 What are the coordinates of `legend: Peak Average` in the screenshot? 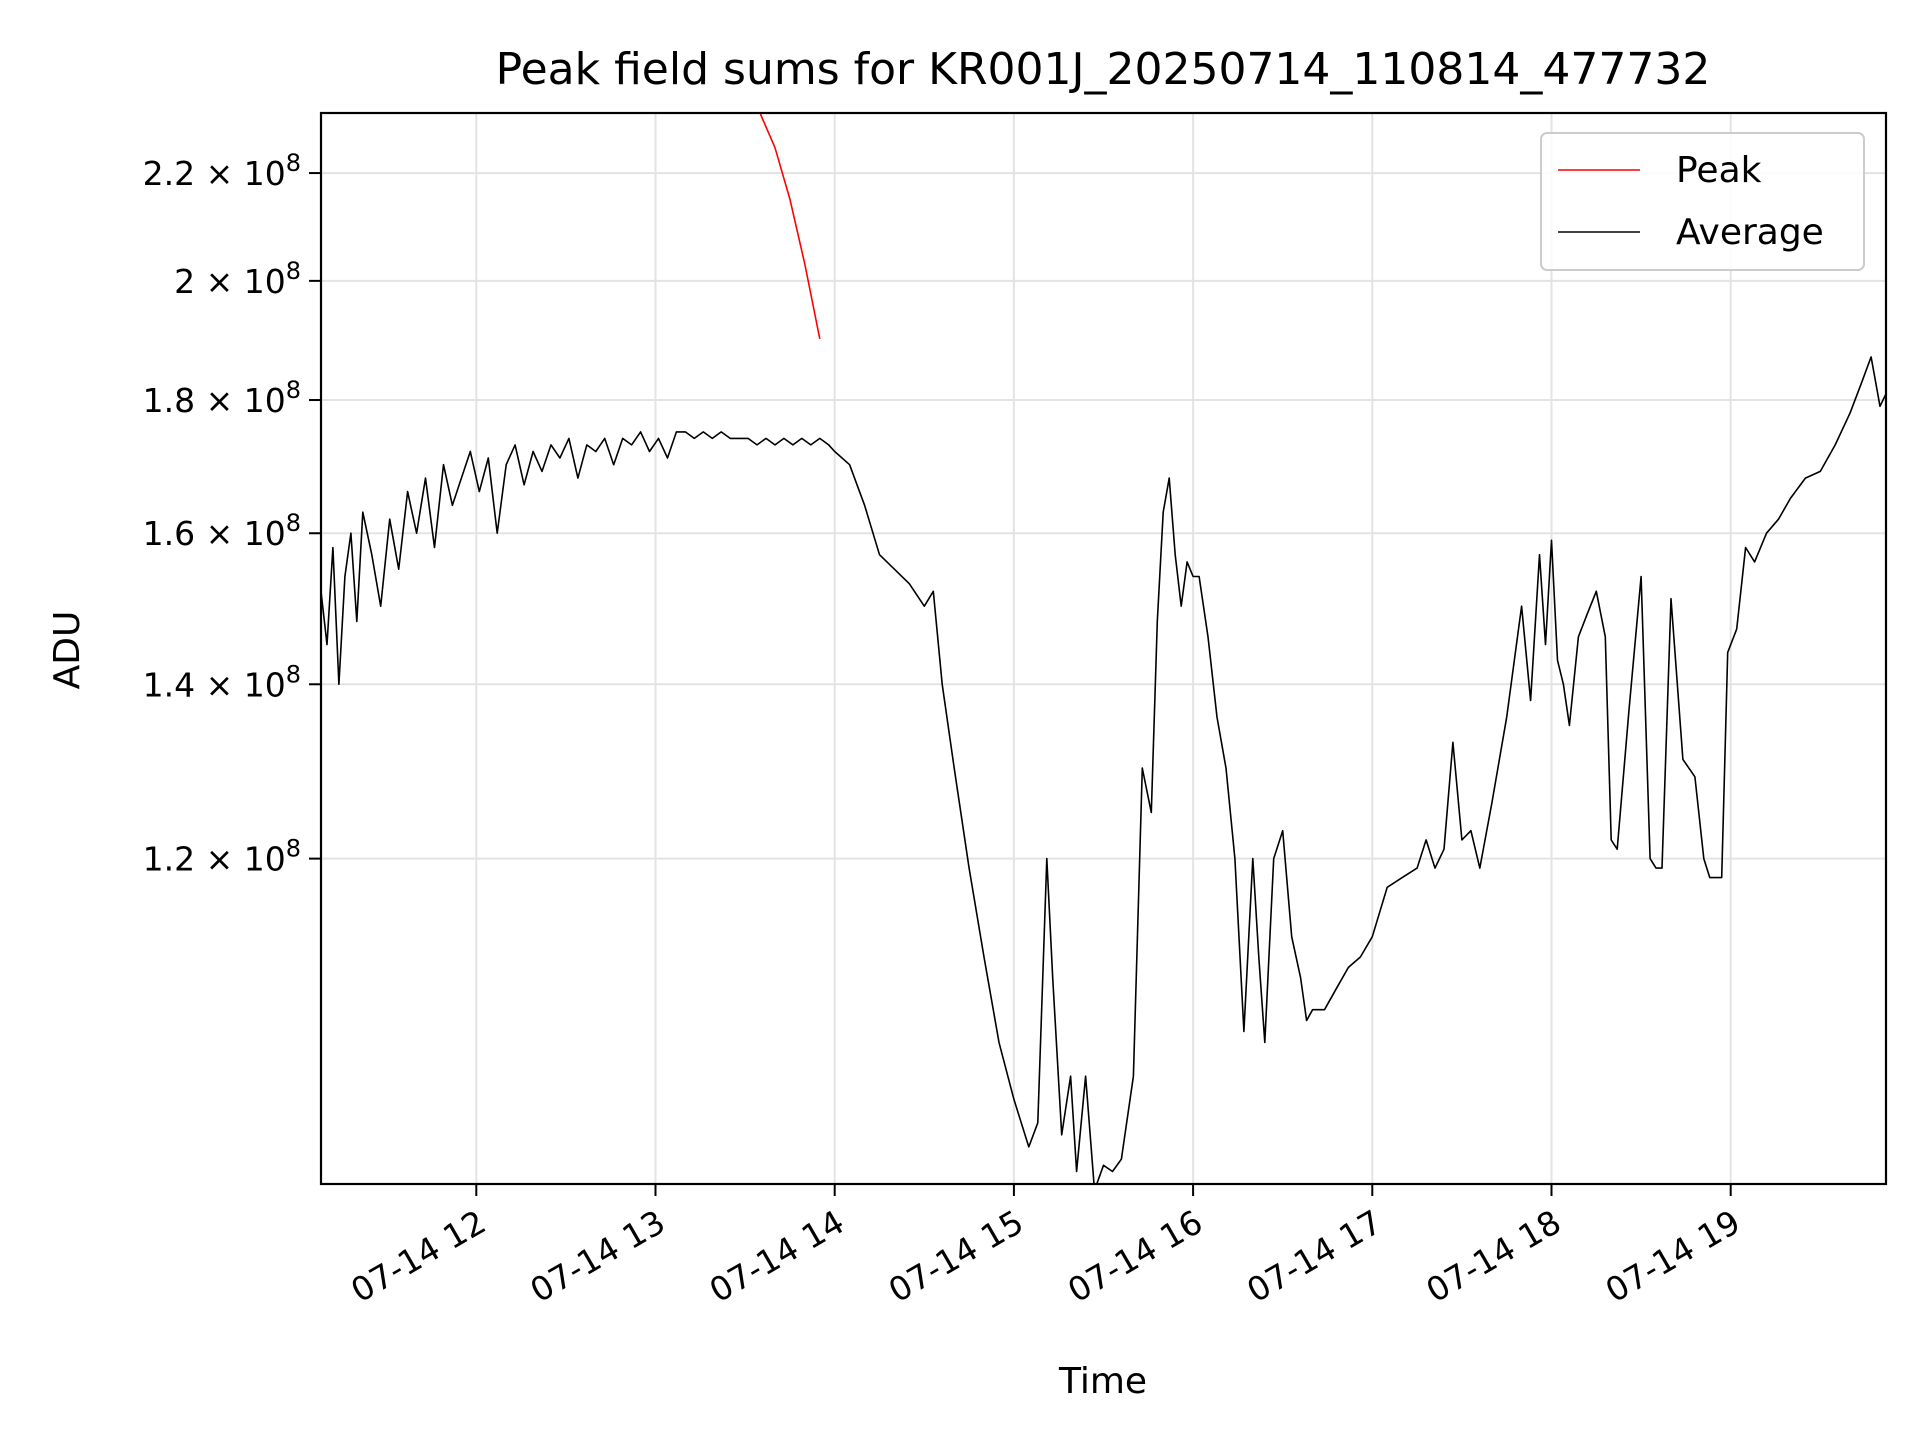 It's located at (1702, 201).